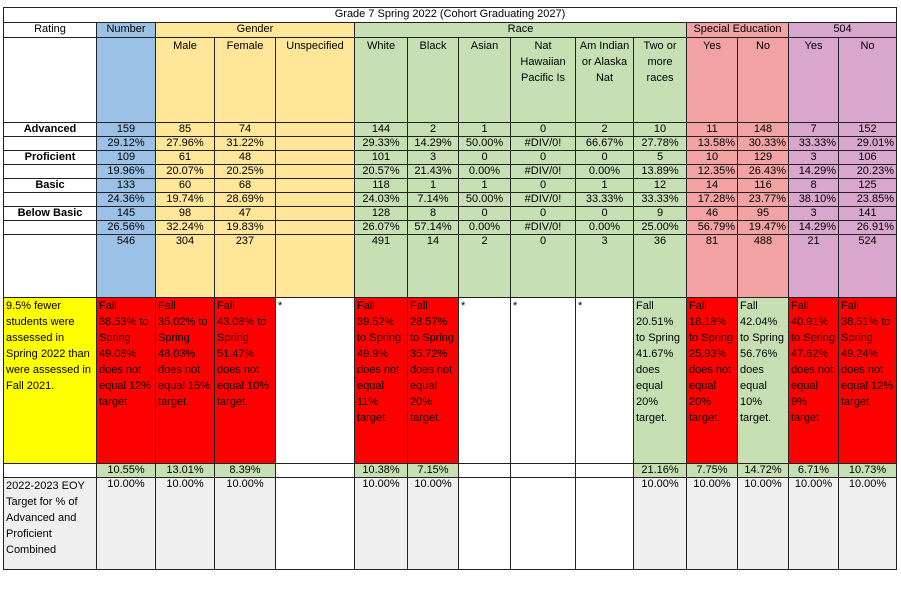 This screenshot has width=901, height=614. Describe the element at coordinates (255, 30) in the screenshot. I see `gender-header: Gender` at that location.